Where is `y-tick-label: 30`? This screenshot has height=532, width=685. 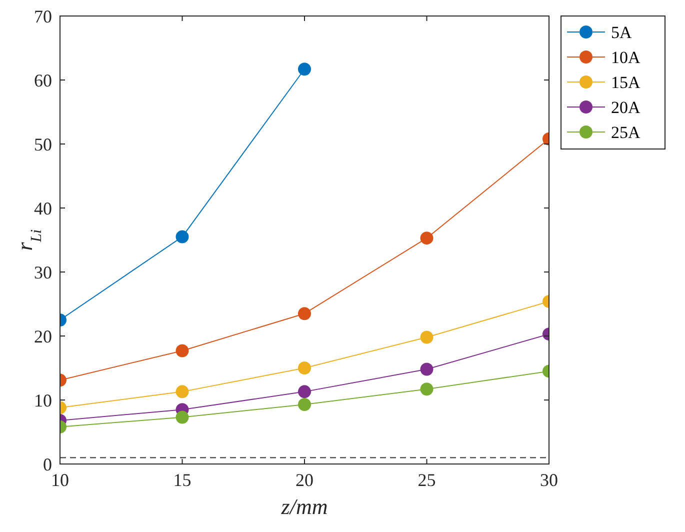
y-tick-label: 30 is located at coordinates (43, 272).